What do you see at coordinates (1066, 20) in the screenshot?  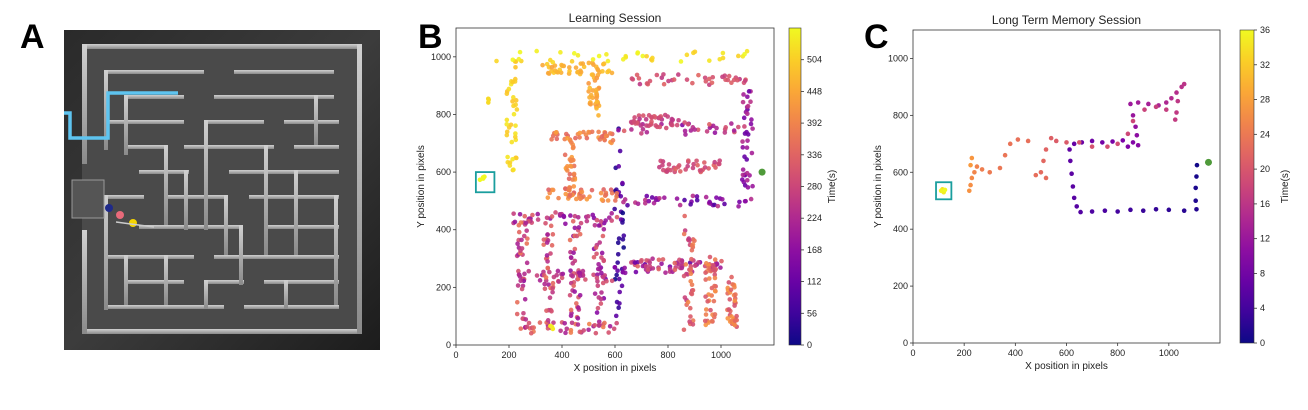 I see `chart-title: Long Term Memory Session` at bounding box center [1066, 20].